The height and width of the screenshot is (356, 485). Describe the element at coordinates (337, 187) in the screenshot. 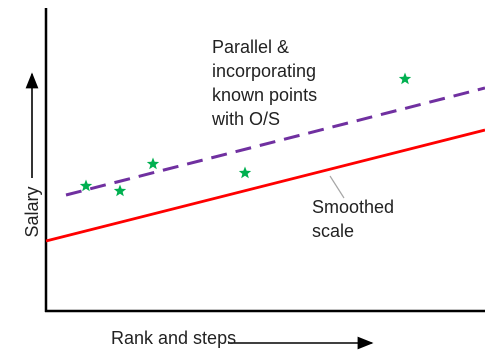

I see `smoothed-leader-line` at that location.